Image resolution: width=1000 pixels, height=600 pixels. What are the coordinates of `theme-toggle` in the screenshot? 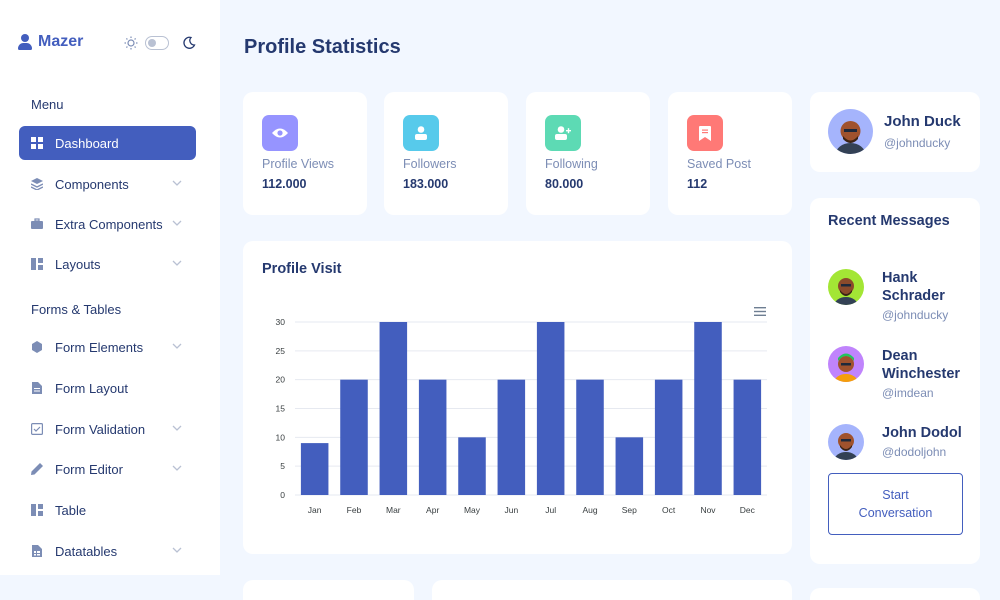 It's located at (160, 43).